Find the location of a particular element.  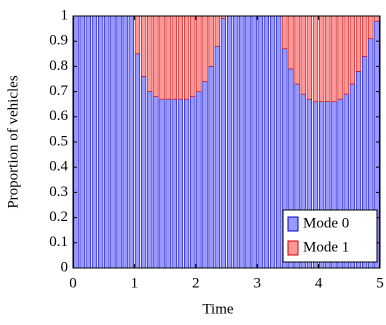

y-tick-label: 0.4 is located at coordinates (58, 167).